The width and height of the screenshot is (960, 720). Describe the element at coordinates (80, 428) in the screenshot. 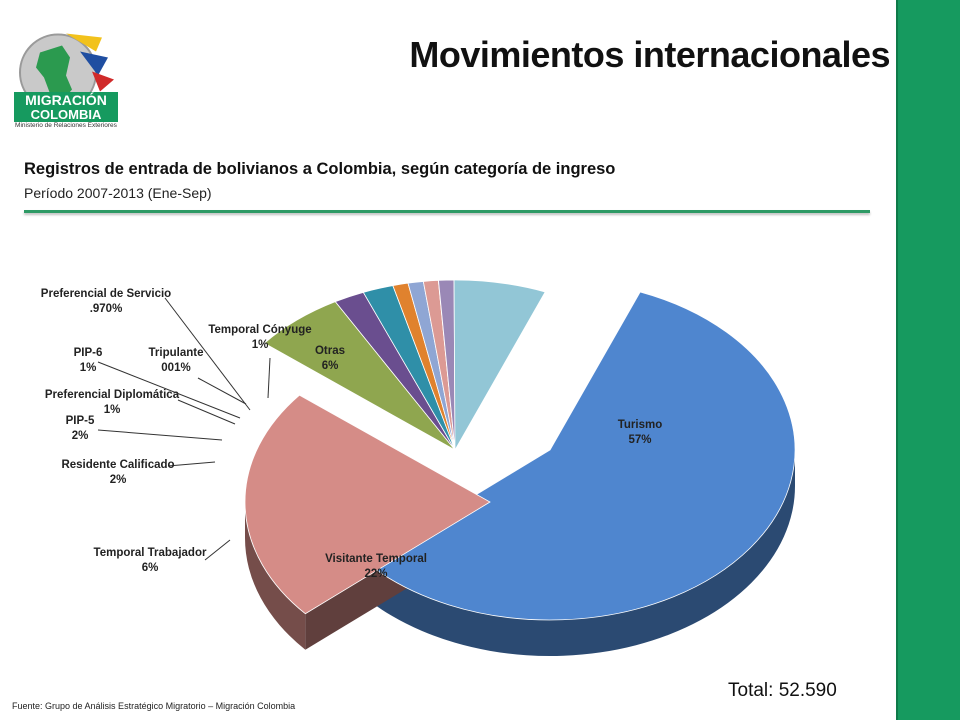

I see `slice-label: PIP-5 2%` at that location.